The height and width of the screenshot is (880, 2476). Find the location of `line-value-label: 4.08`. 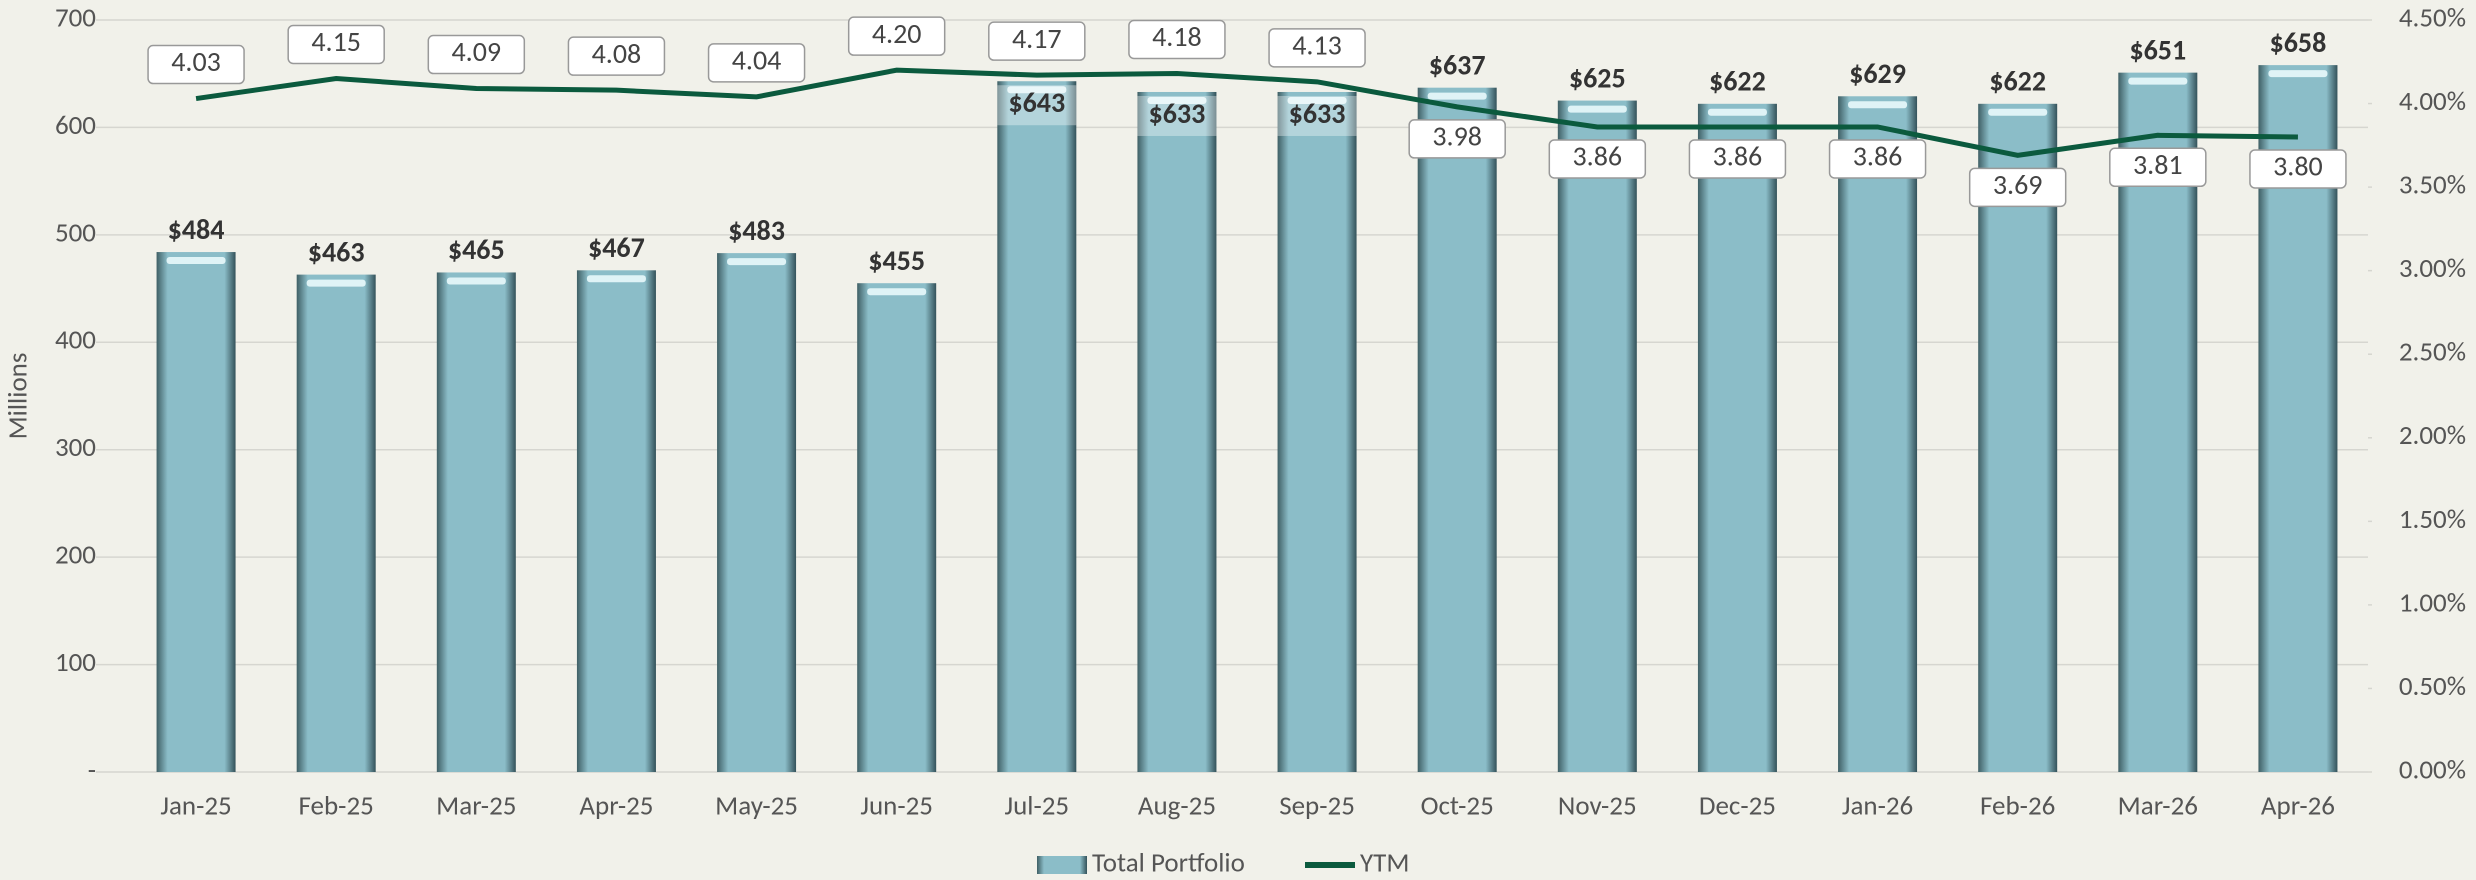

line-value-label: 4.08 is located at coordinates (617, 53).